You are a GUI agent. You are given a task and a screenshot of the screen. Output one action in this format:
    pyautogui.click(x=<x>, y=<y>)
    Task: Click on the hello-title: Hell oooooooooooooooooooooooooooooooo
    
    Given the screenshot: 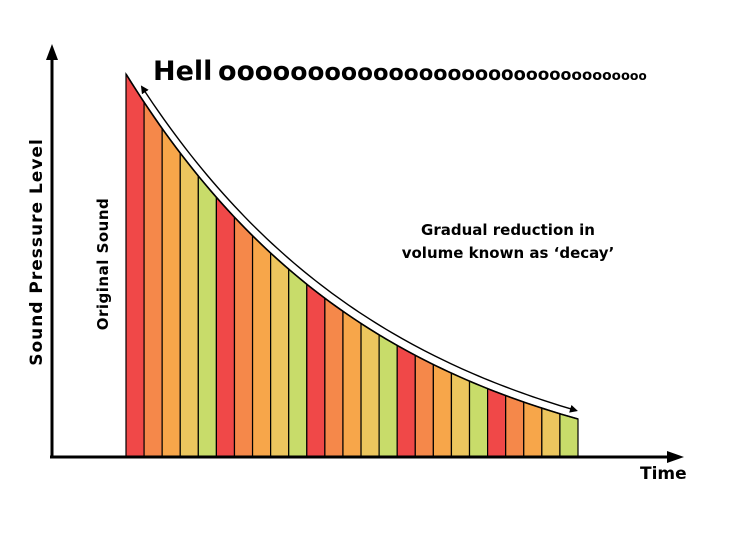 What is the action you would take?
    pyautogui.click(x=400, y=71)
    